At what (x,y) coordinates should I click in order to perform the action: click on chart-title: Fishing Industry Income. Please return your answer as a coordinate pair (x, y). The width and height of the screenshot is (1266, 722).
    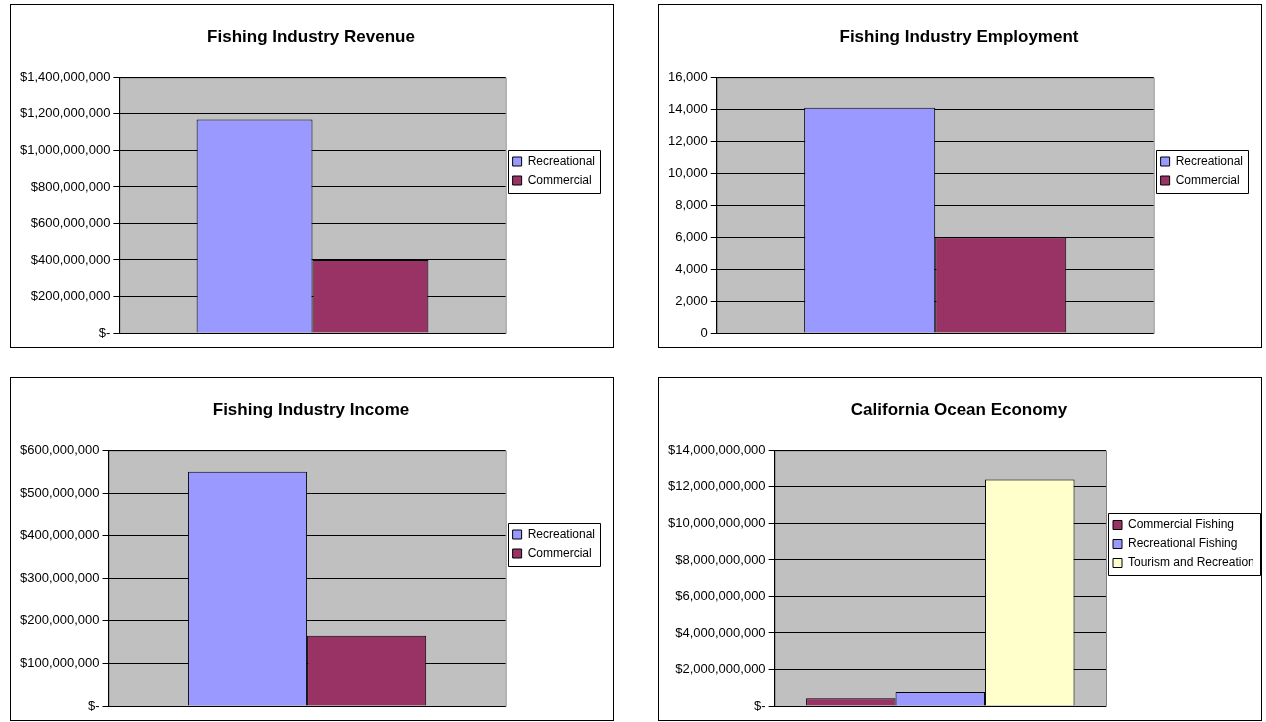
    Looking at the image, I should click on (311, 409).